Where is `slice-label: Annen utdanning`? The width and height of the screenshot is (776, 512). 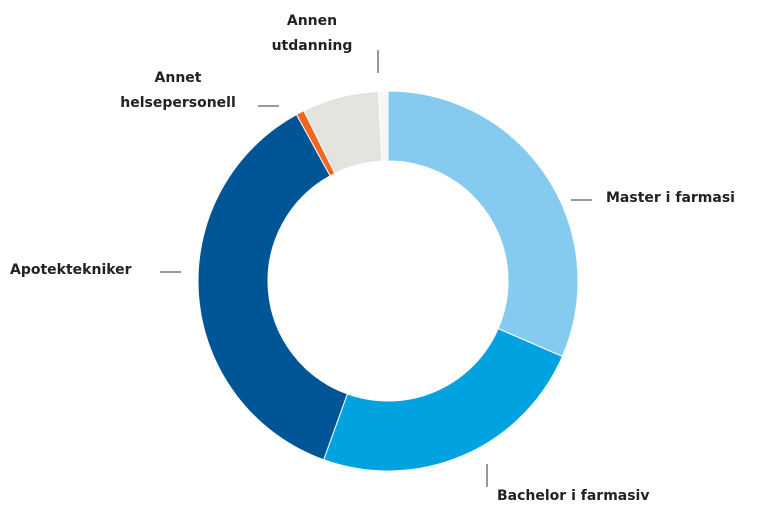
slice-label: Annen utdanning is located at coordinates (312, 33).